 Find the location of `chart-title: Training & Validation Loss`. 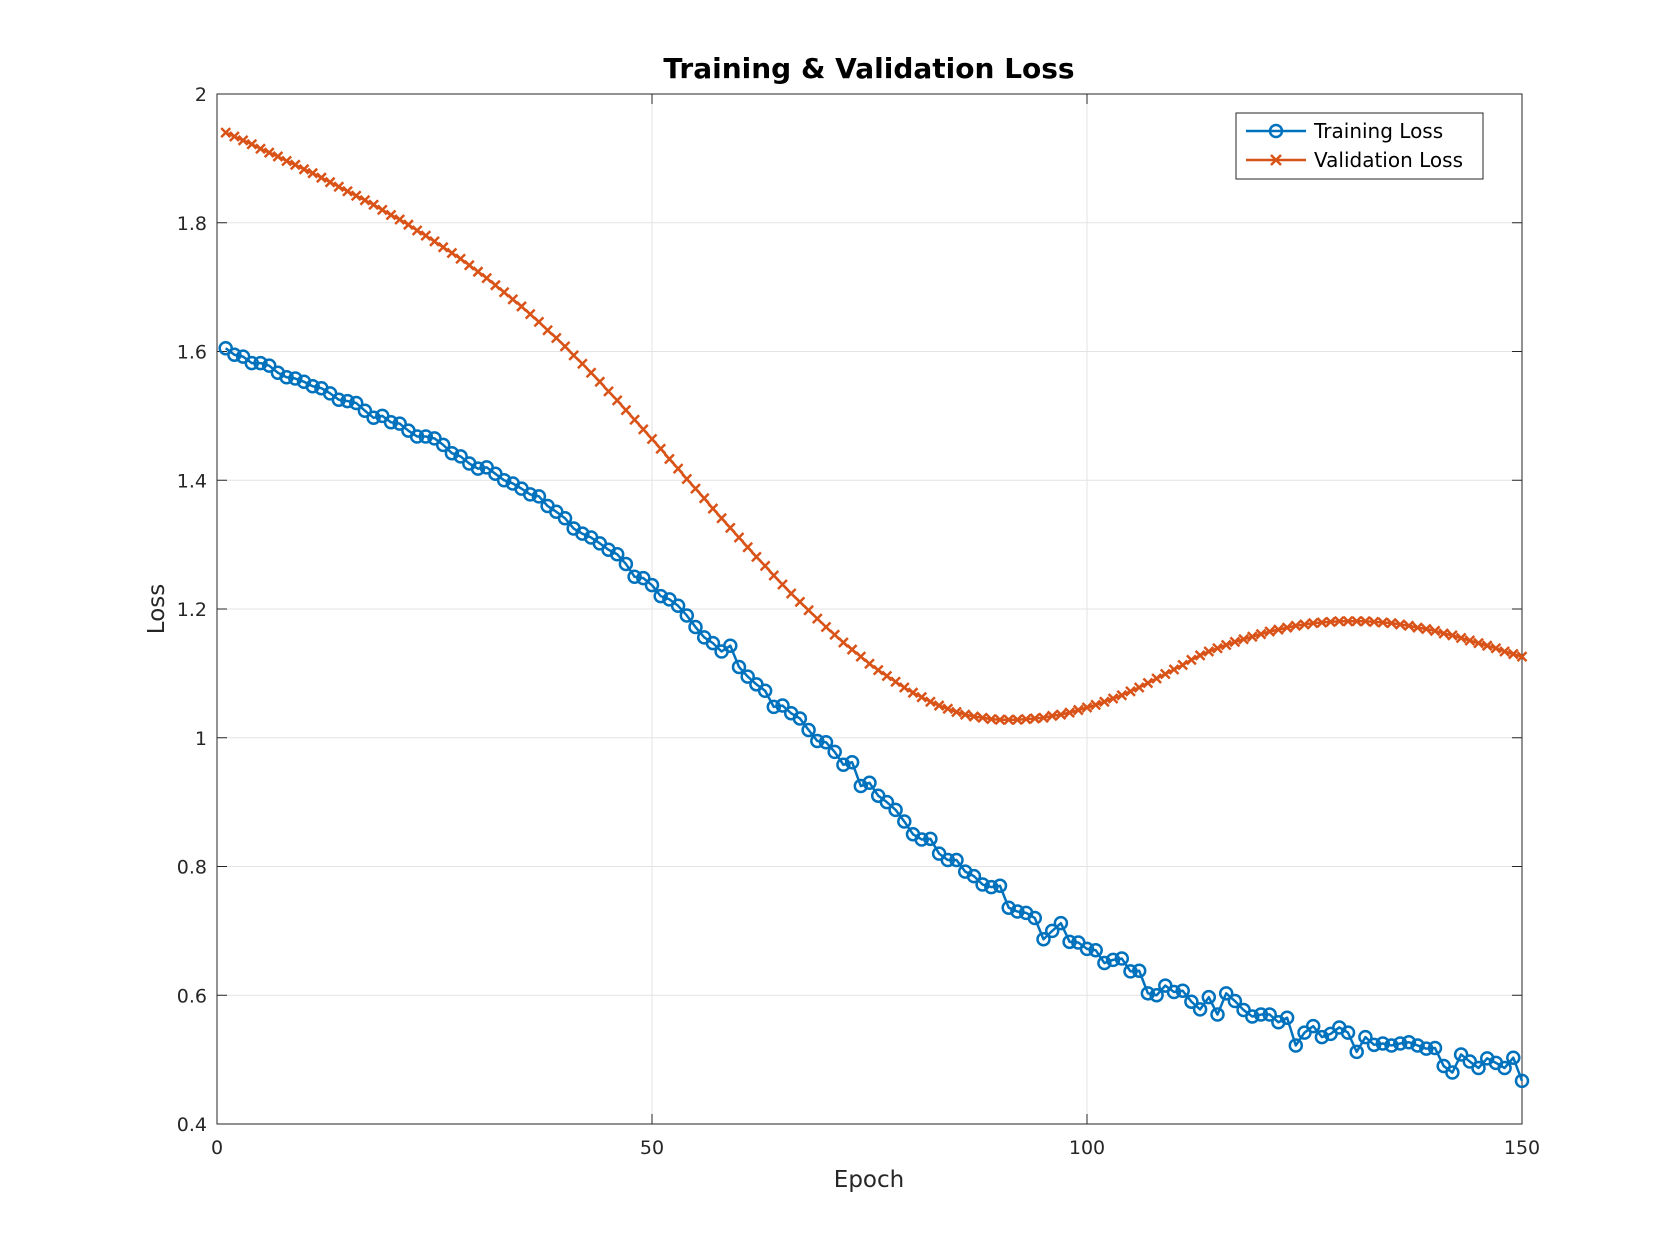

chart-title: Training & Validation Loss is located at coordinates (868, 68).